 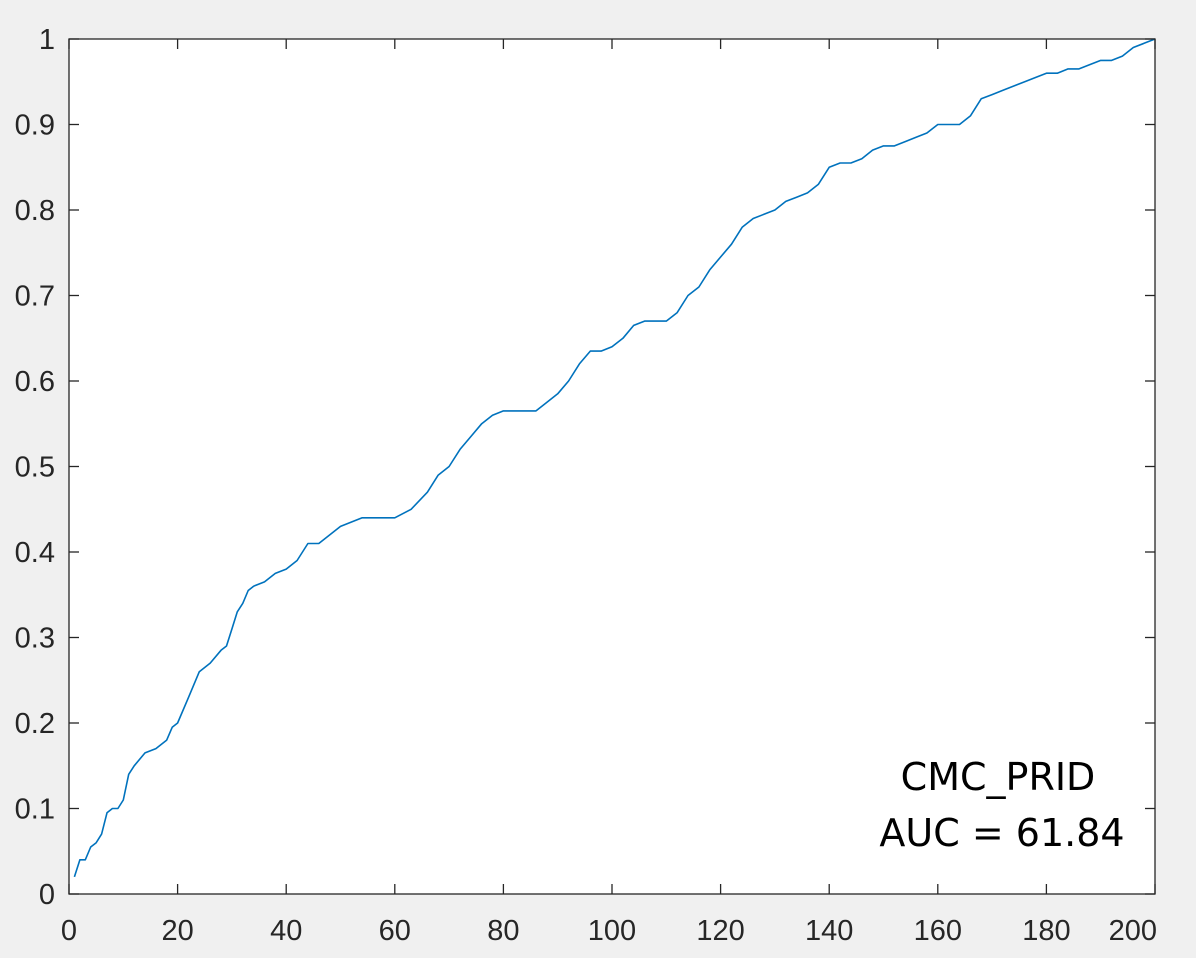 What do you see at coordinates (1046, 931) in the screenshot?
I see `x-tick-label: 180` at bounding box center [1046, 931].